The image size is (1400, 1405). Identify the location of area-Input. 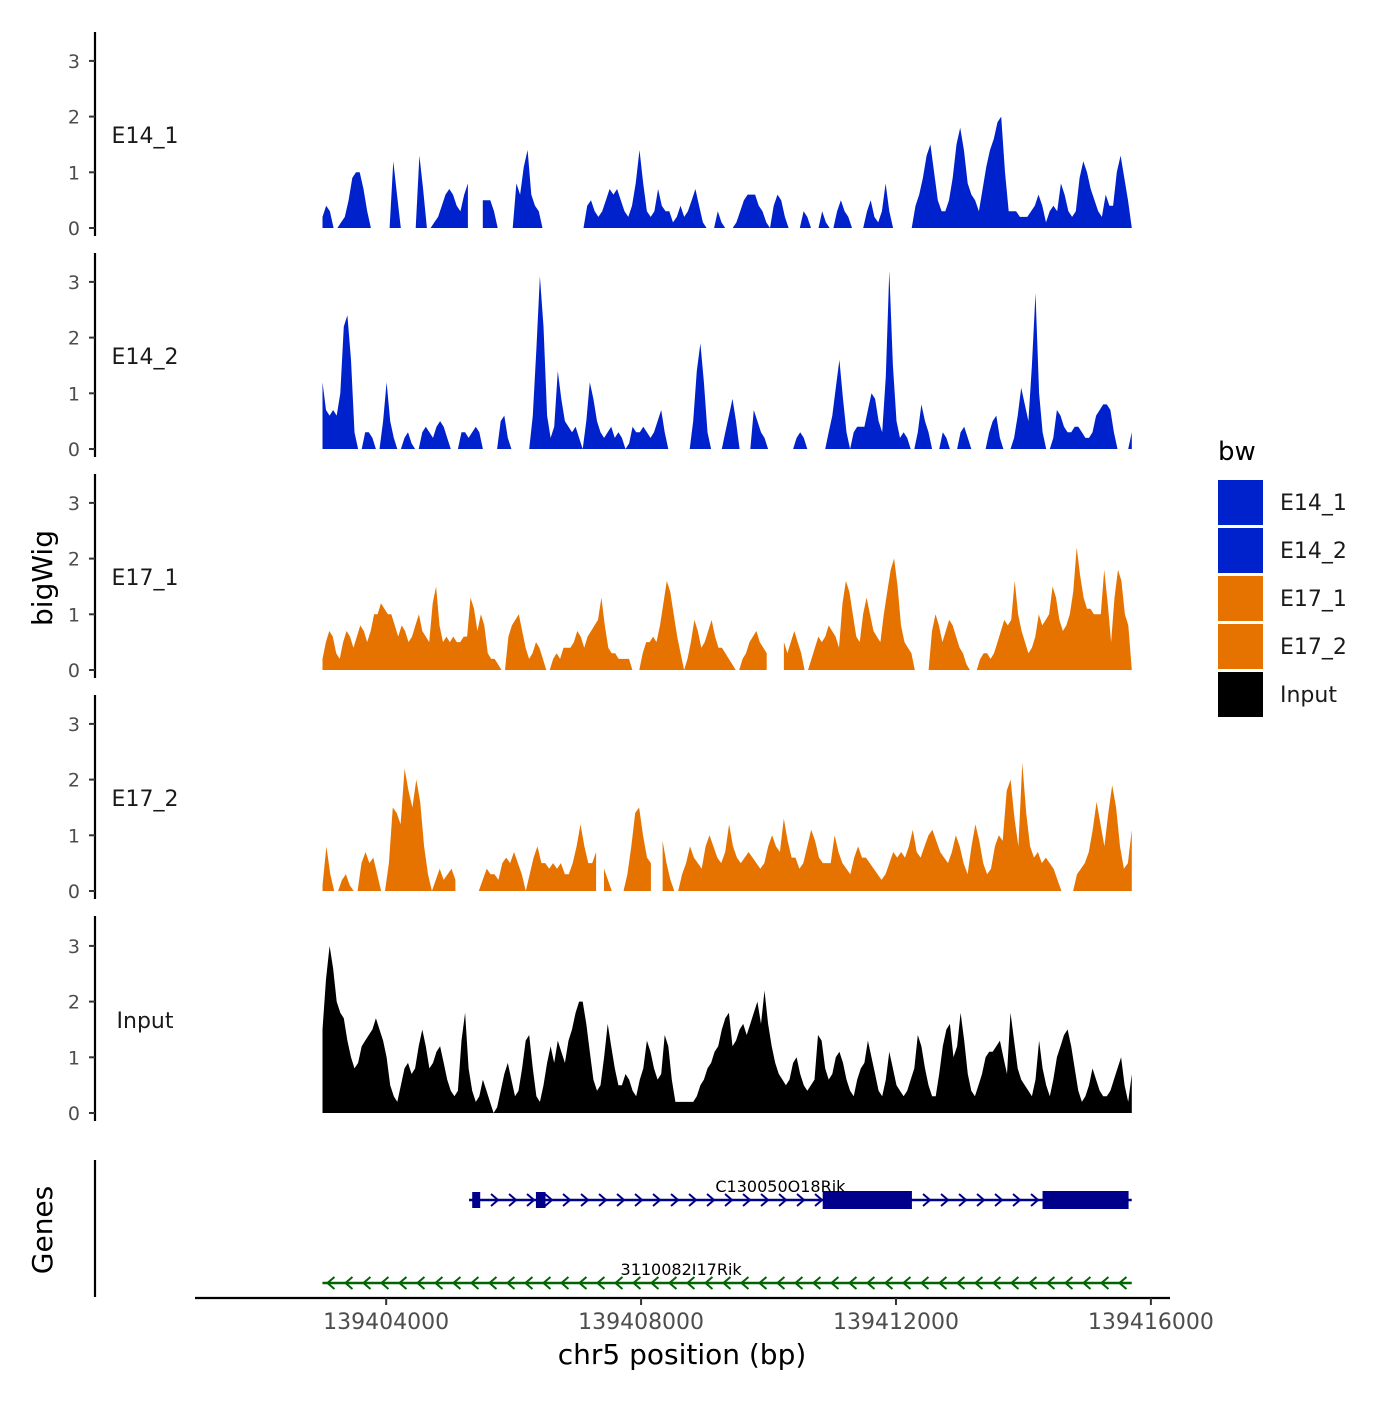
(727, 1029).